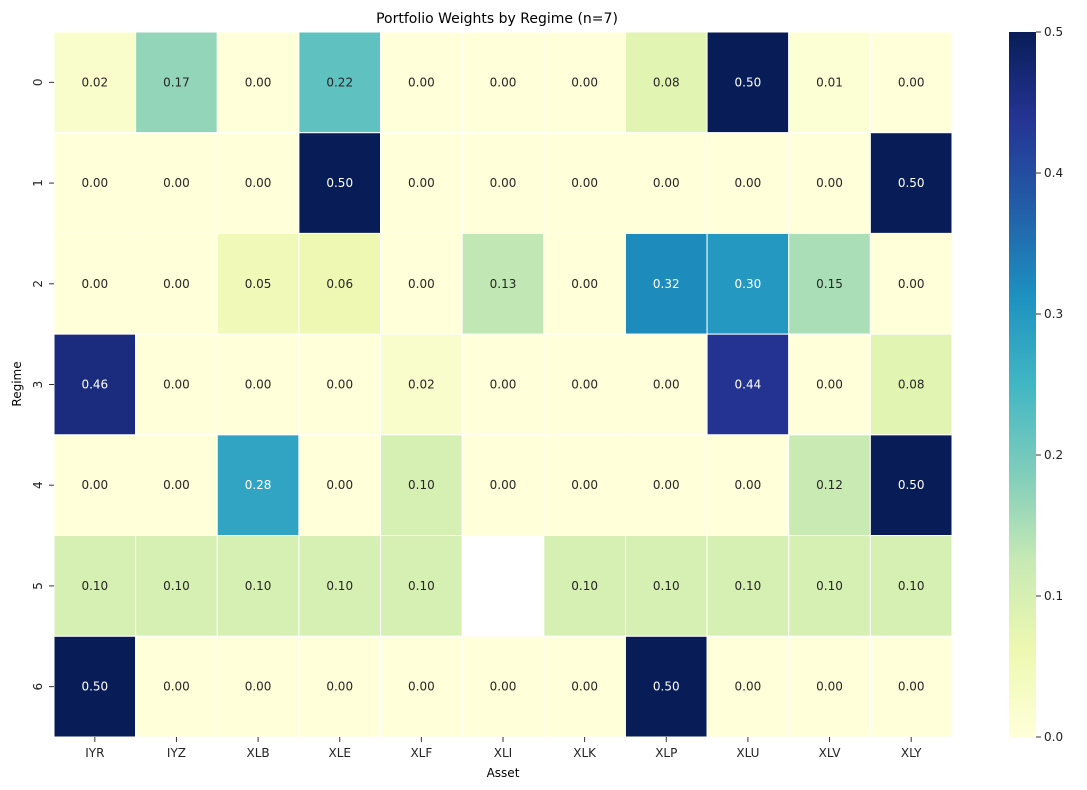 The width and height of the screenshot is (1087, 790). I want to click on y-tick-label: 3, so click(38, 385).